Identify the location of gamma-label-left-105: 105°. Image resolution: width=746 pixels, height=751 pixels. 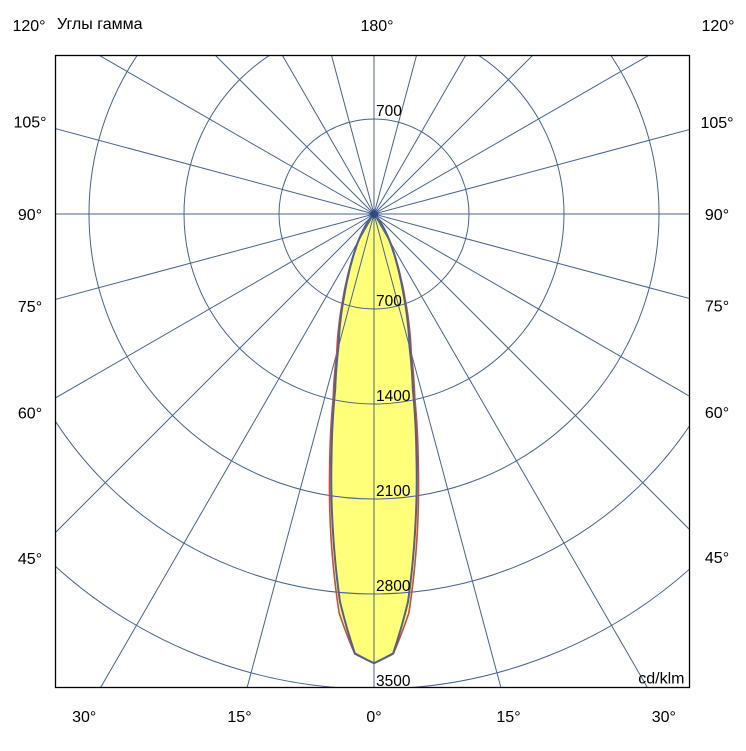
(29, 123).